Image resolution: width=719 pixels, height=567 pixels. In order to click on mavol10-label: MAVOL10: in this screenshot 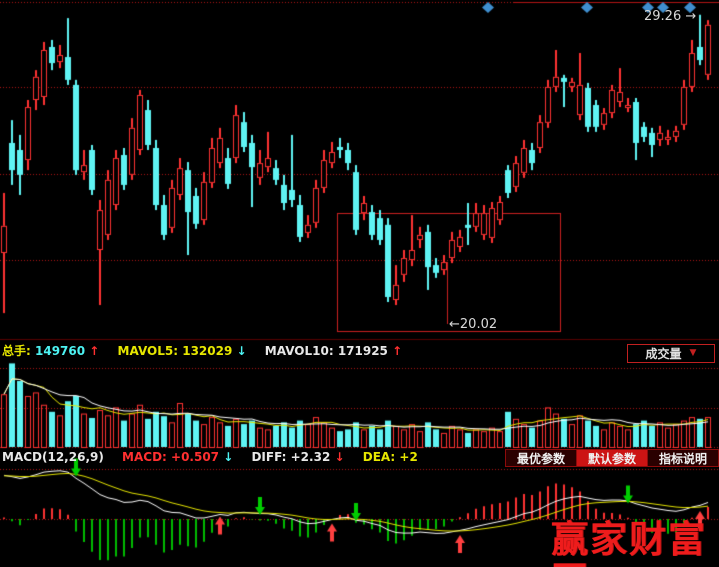, I will do `click(299, 351)`.